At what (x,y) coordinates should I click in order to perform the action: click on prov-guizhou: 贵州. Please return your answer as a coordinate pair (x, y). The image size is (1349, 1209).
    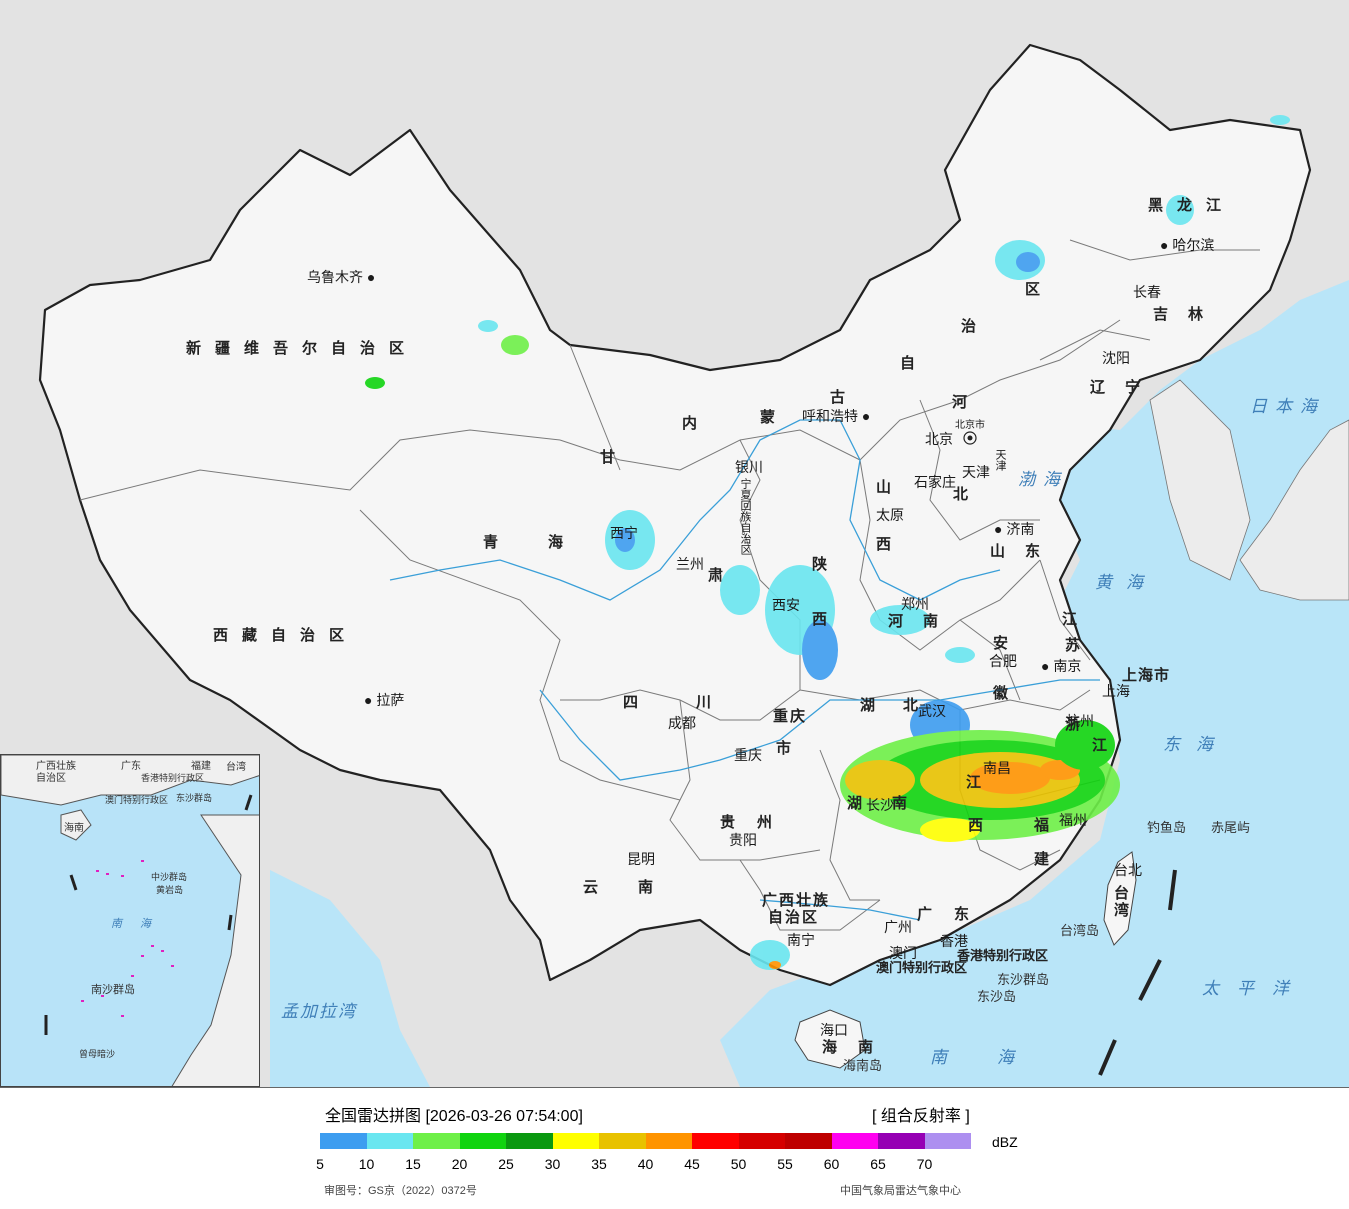
    Looking at the image, I should click on (757, 822).